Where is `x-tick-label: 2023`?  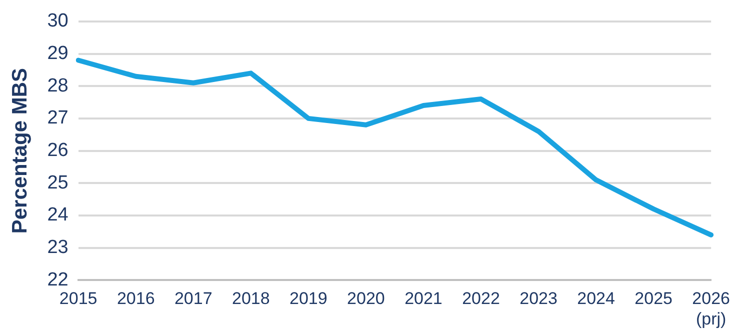 x-tick-label: 2023 is located at coordinates (539, 298).